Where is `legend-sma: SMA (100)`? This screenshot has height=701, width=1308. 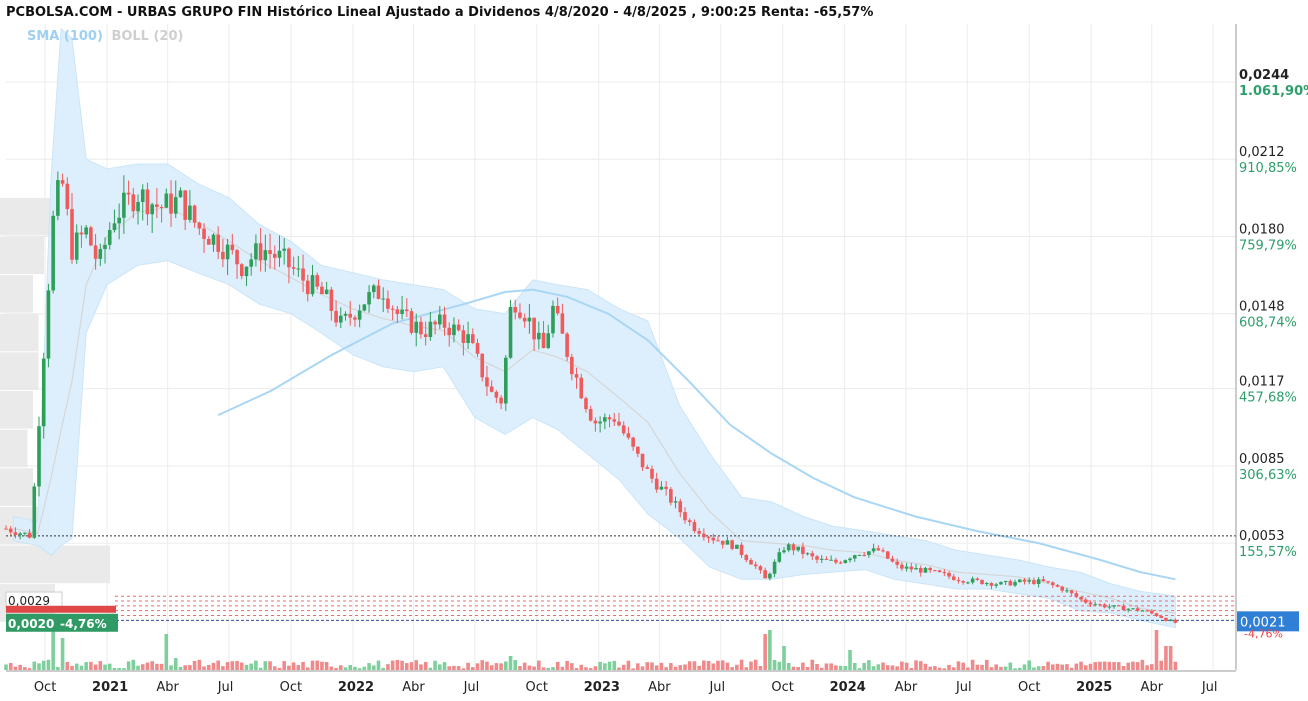 legend-sma: SMA (100) is located at coordinates (65, 36).